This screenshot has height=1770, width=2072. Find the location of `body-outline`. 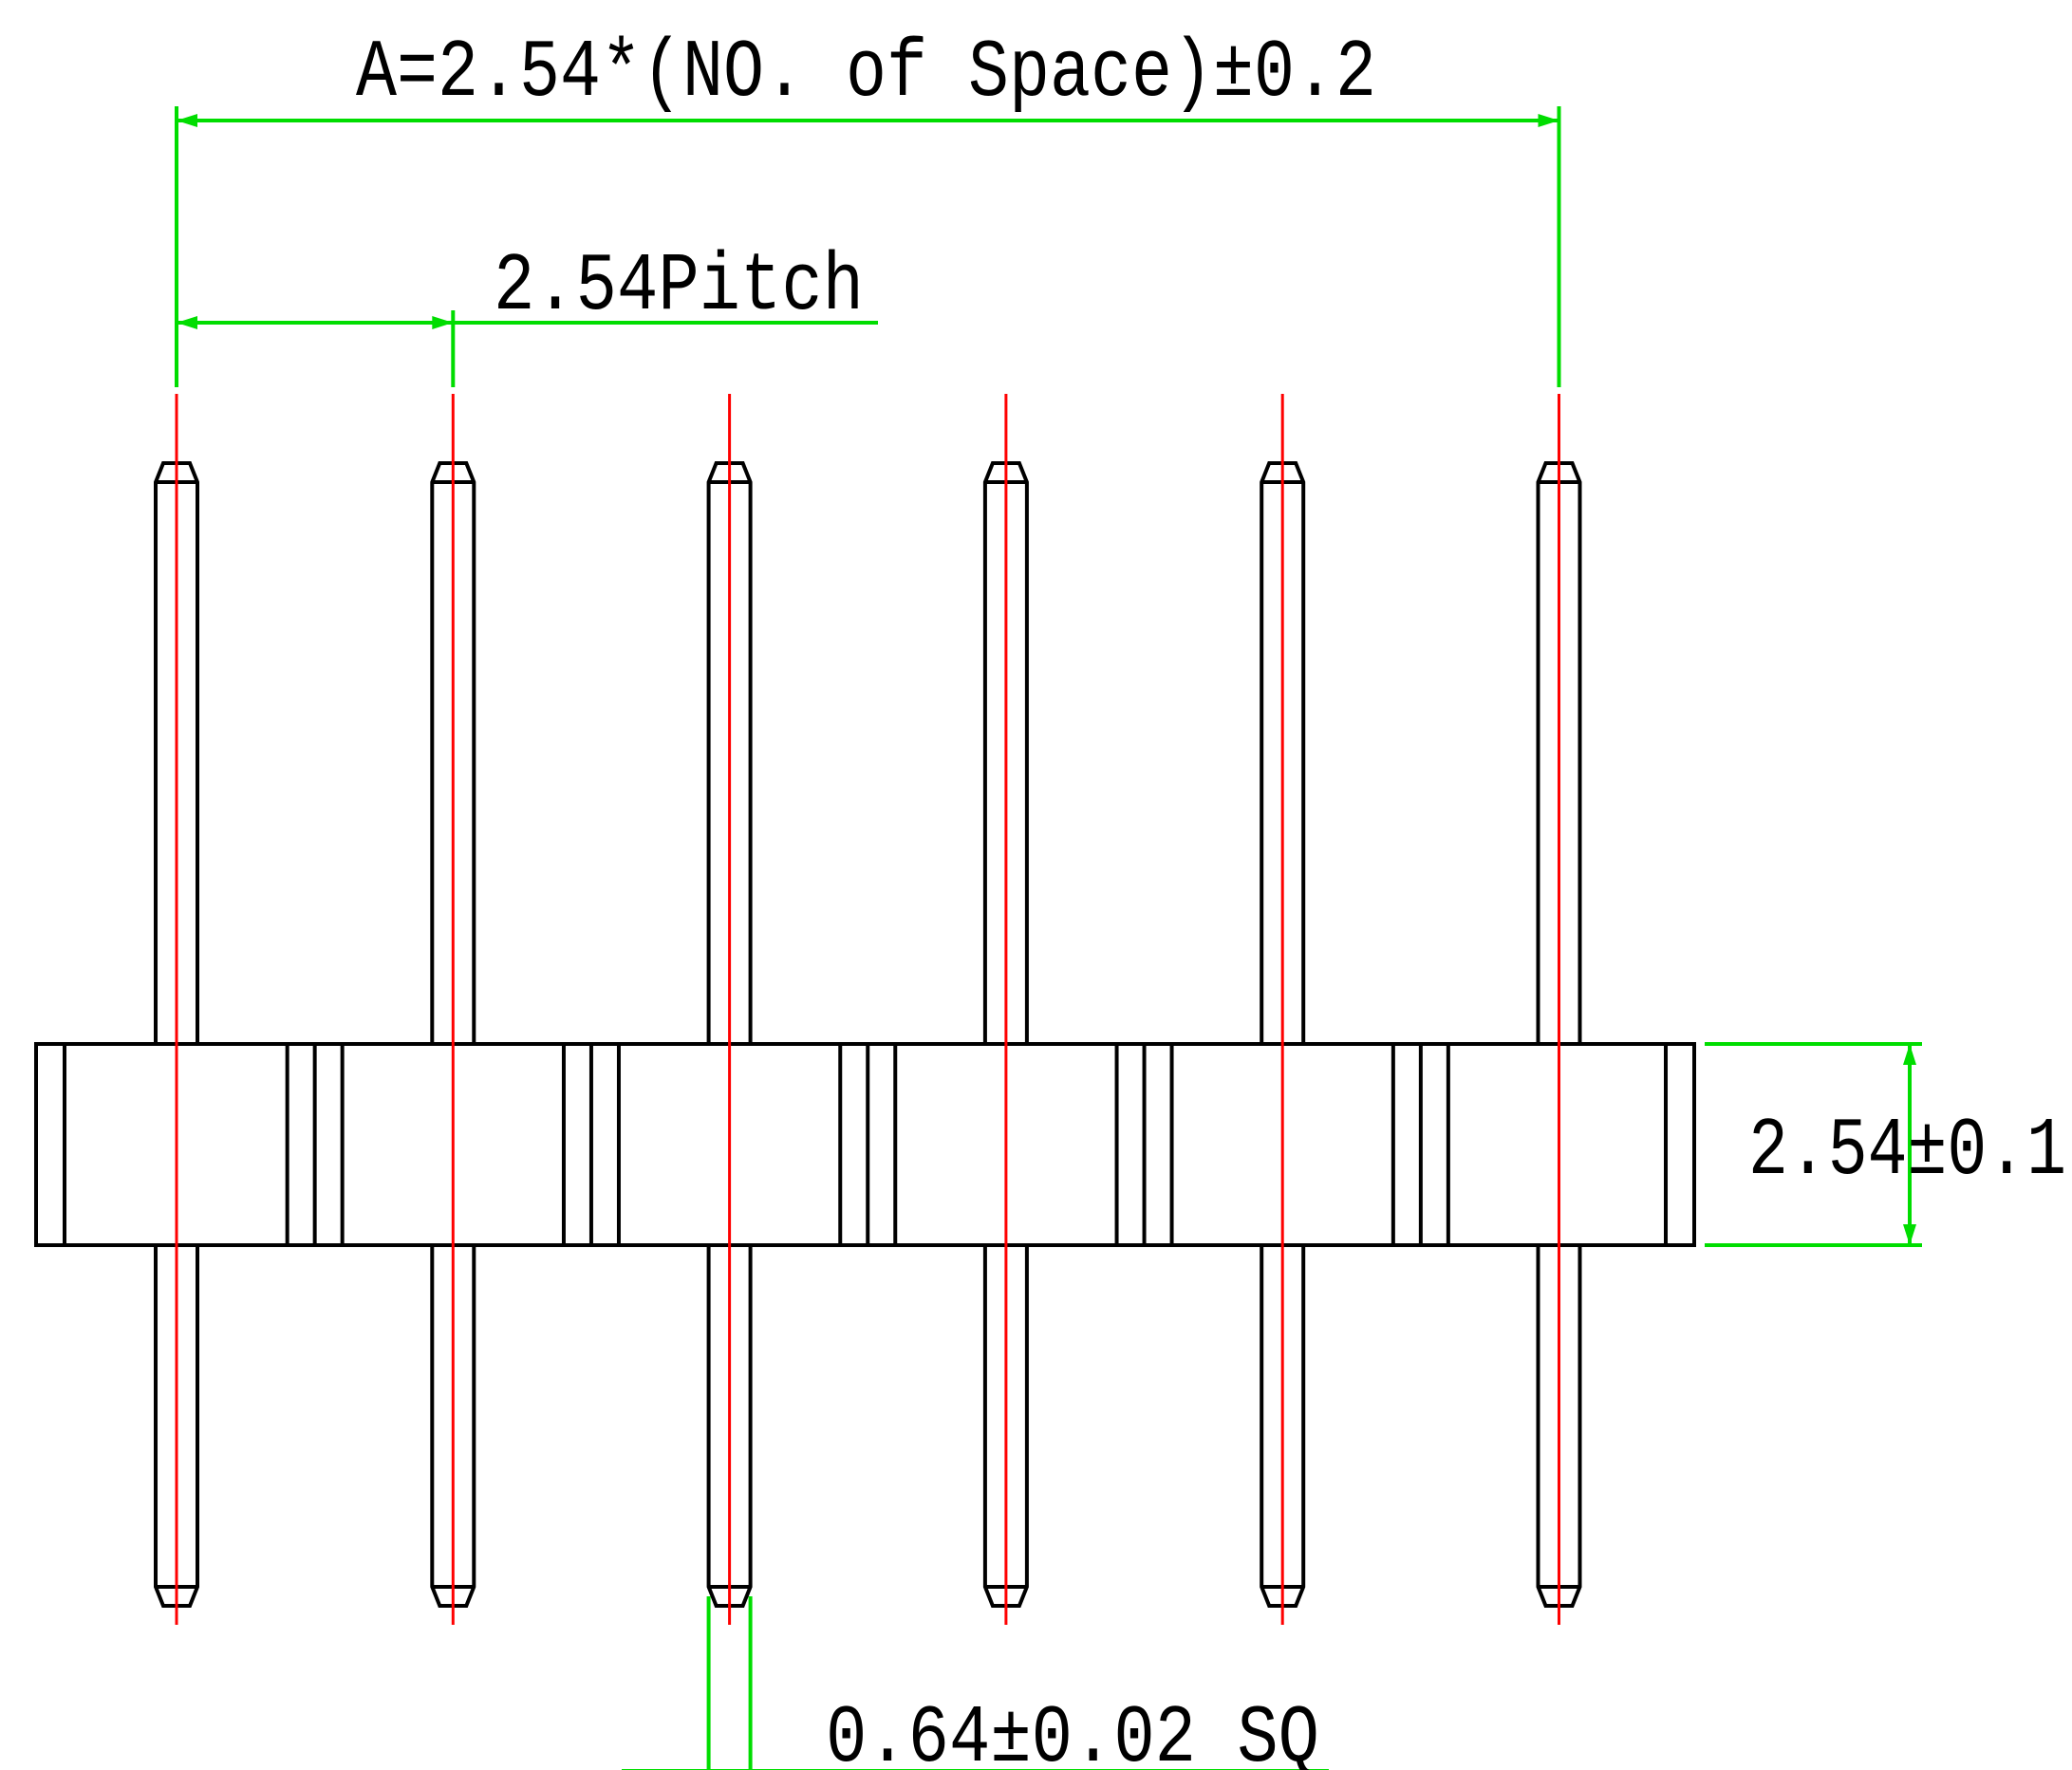

body-outline is located at coordinates (865, 1144).